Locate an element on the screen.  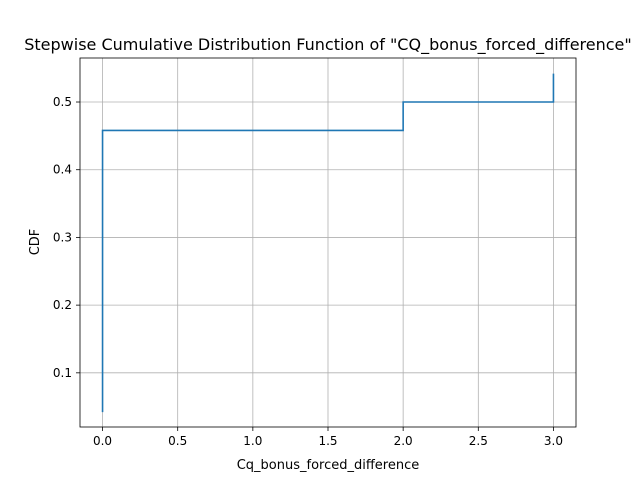
x-tick-label: 1.5 is located at coordinates (327, 441).